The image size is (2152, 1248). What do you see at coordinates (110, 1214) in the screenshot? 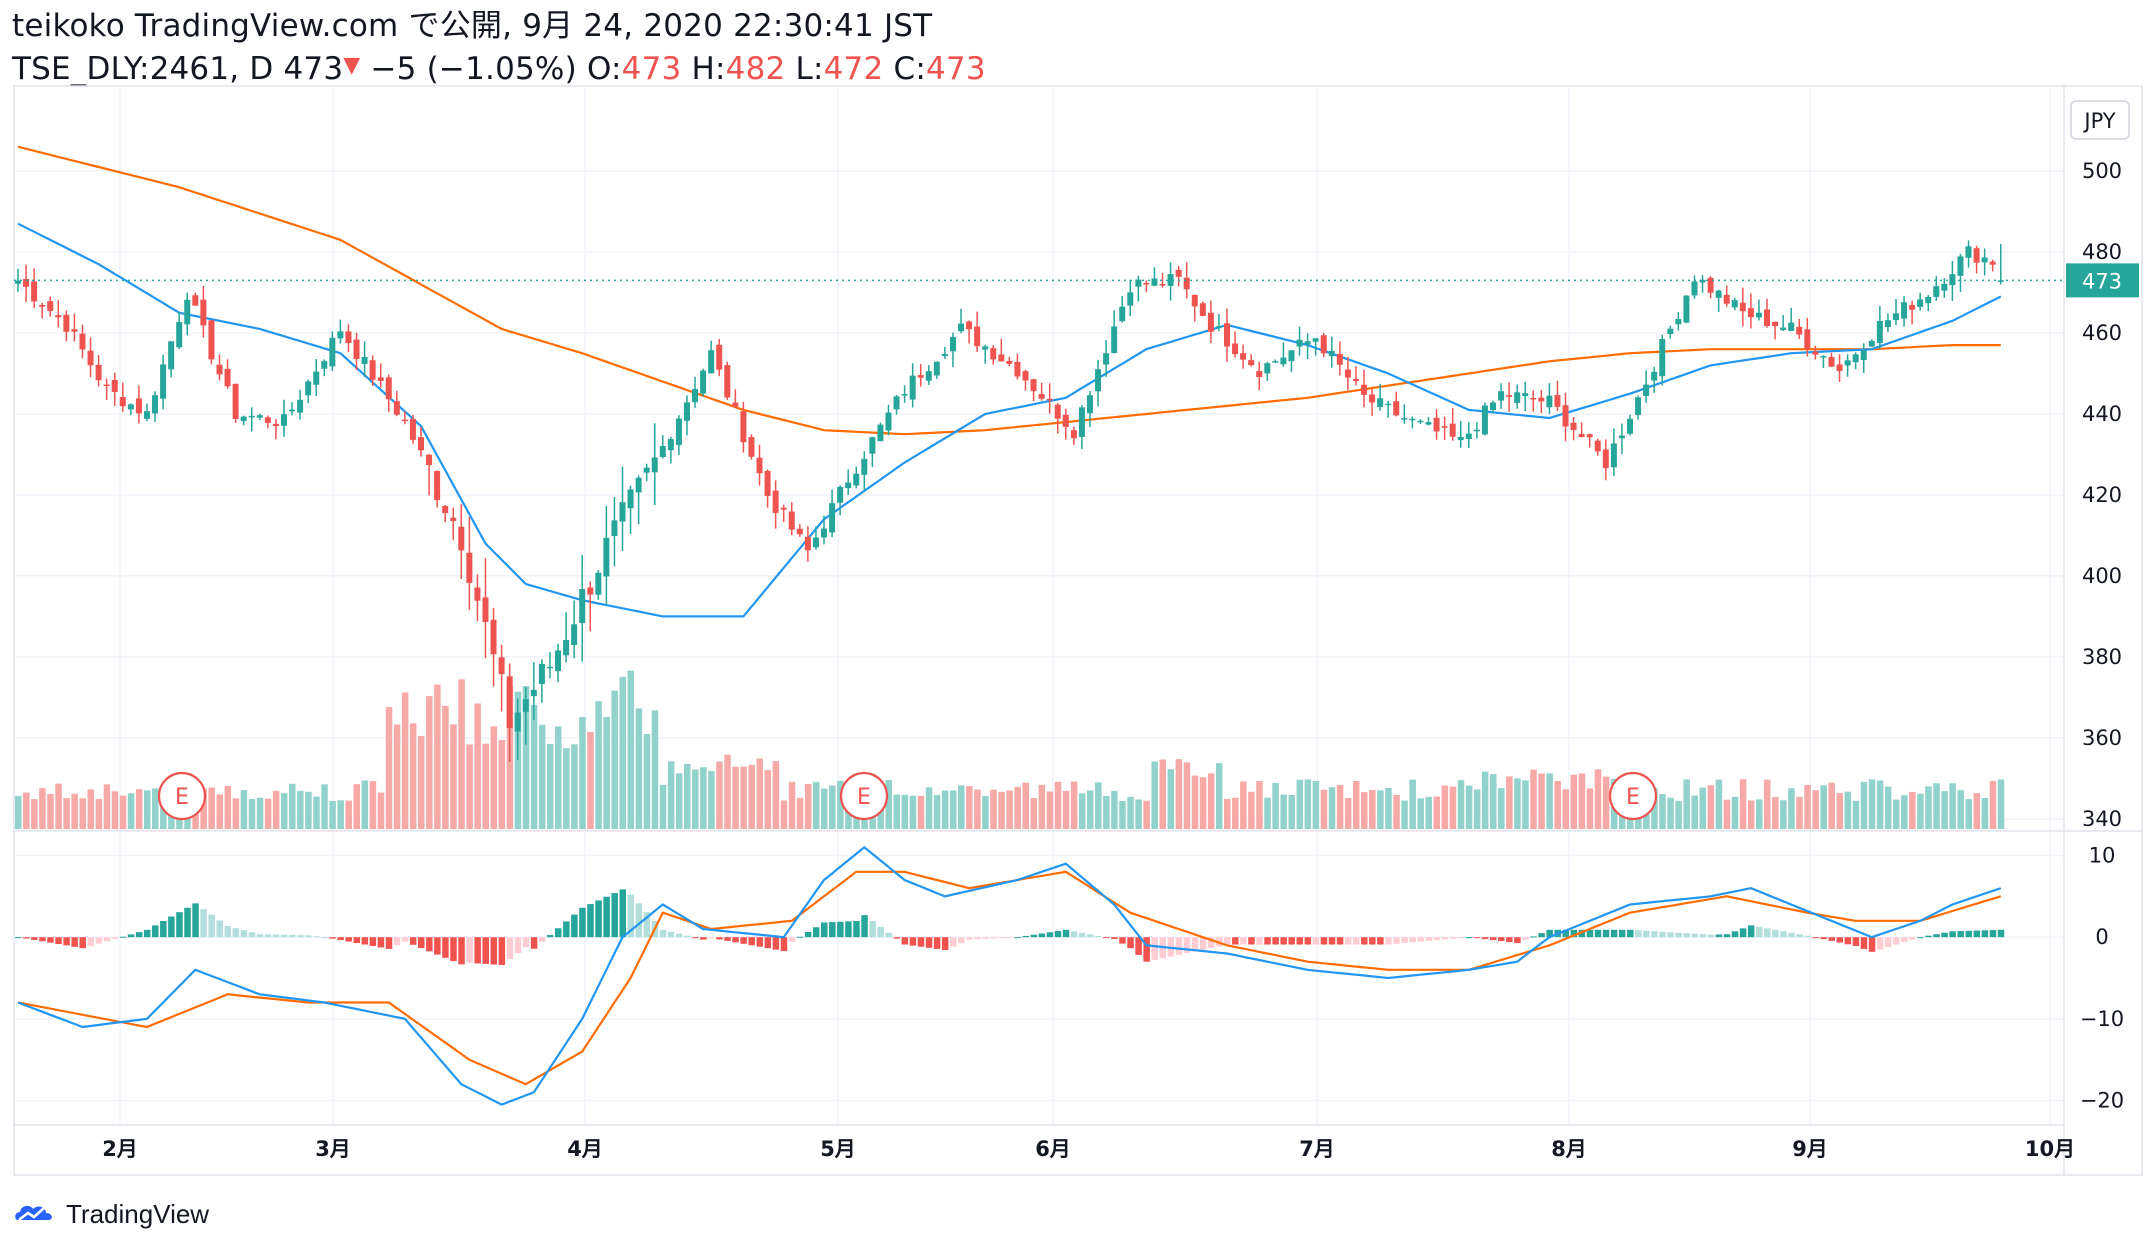
I see `footer-brand: TradingView` at bounding box center [110, 1214].